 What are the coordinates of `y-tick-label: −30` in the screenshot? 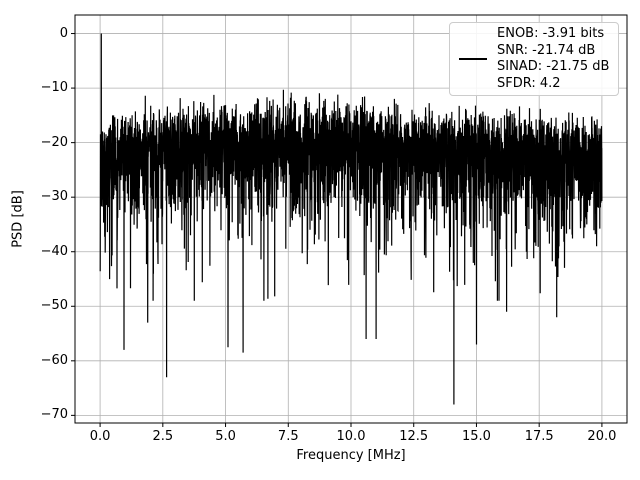 It's located at (54, 197).